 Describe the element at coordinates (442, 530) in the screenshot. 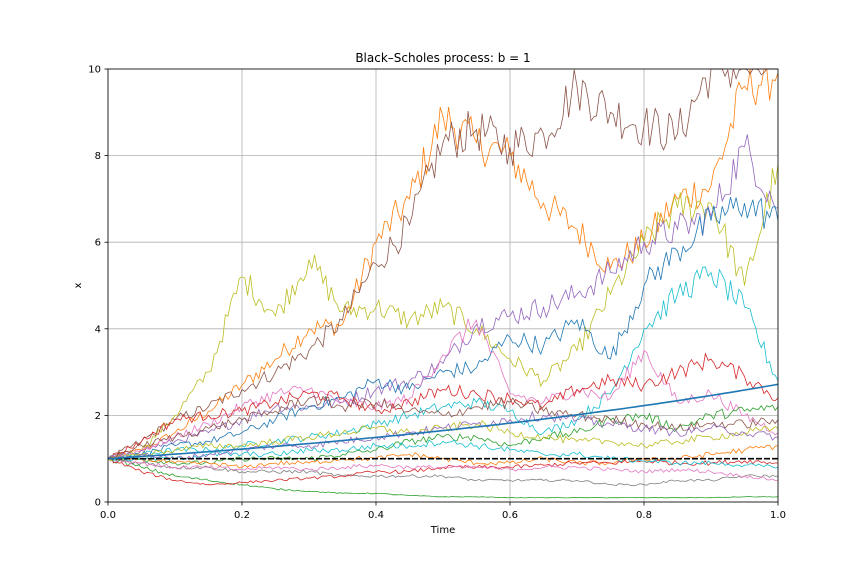

I see `x-axis-label: Time` at that location.